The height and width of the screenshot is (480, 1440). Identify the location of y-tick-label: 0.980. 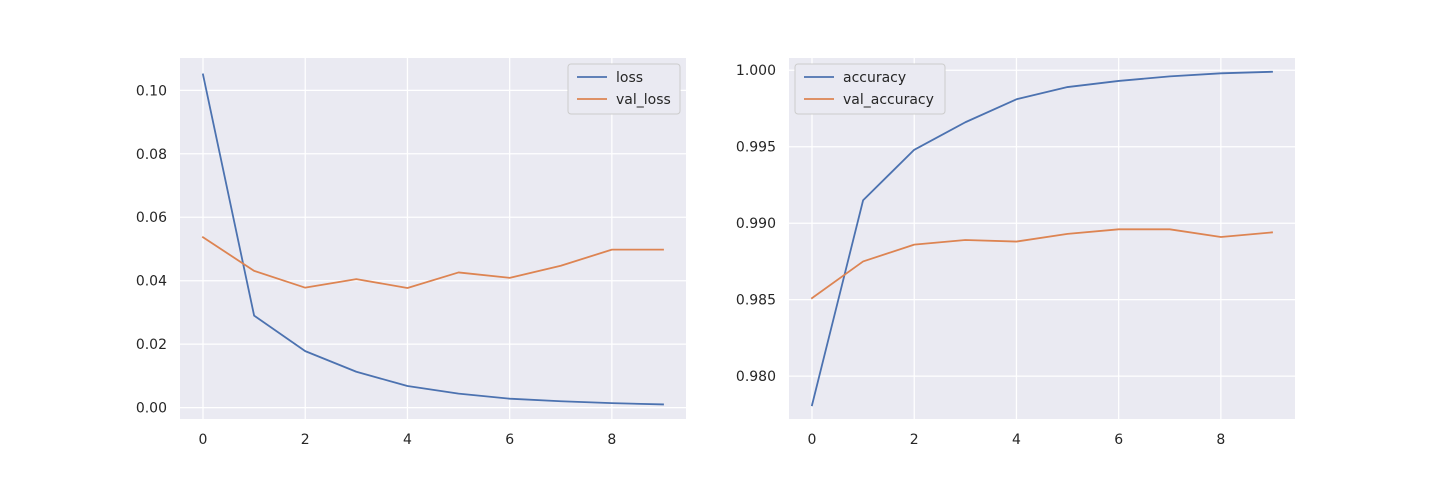
(756, 377).